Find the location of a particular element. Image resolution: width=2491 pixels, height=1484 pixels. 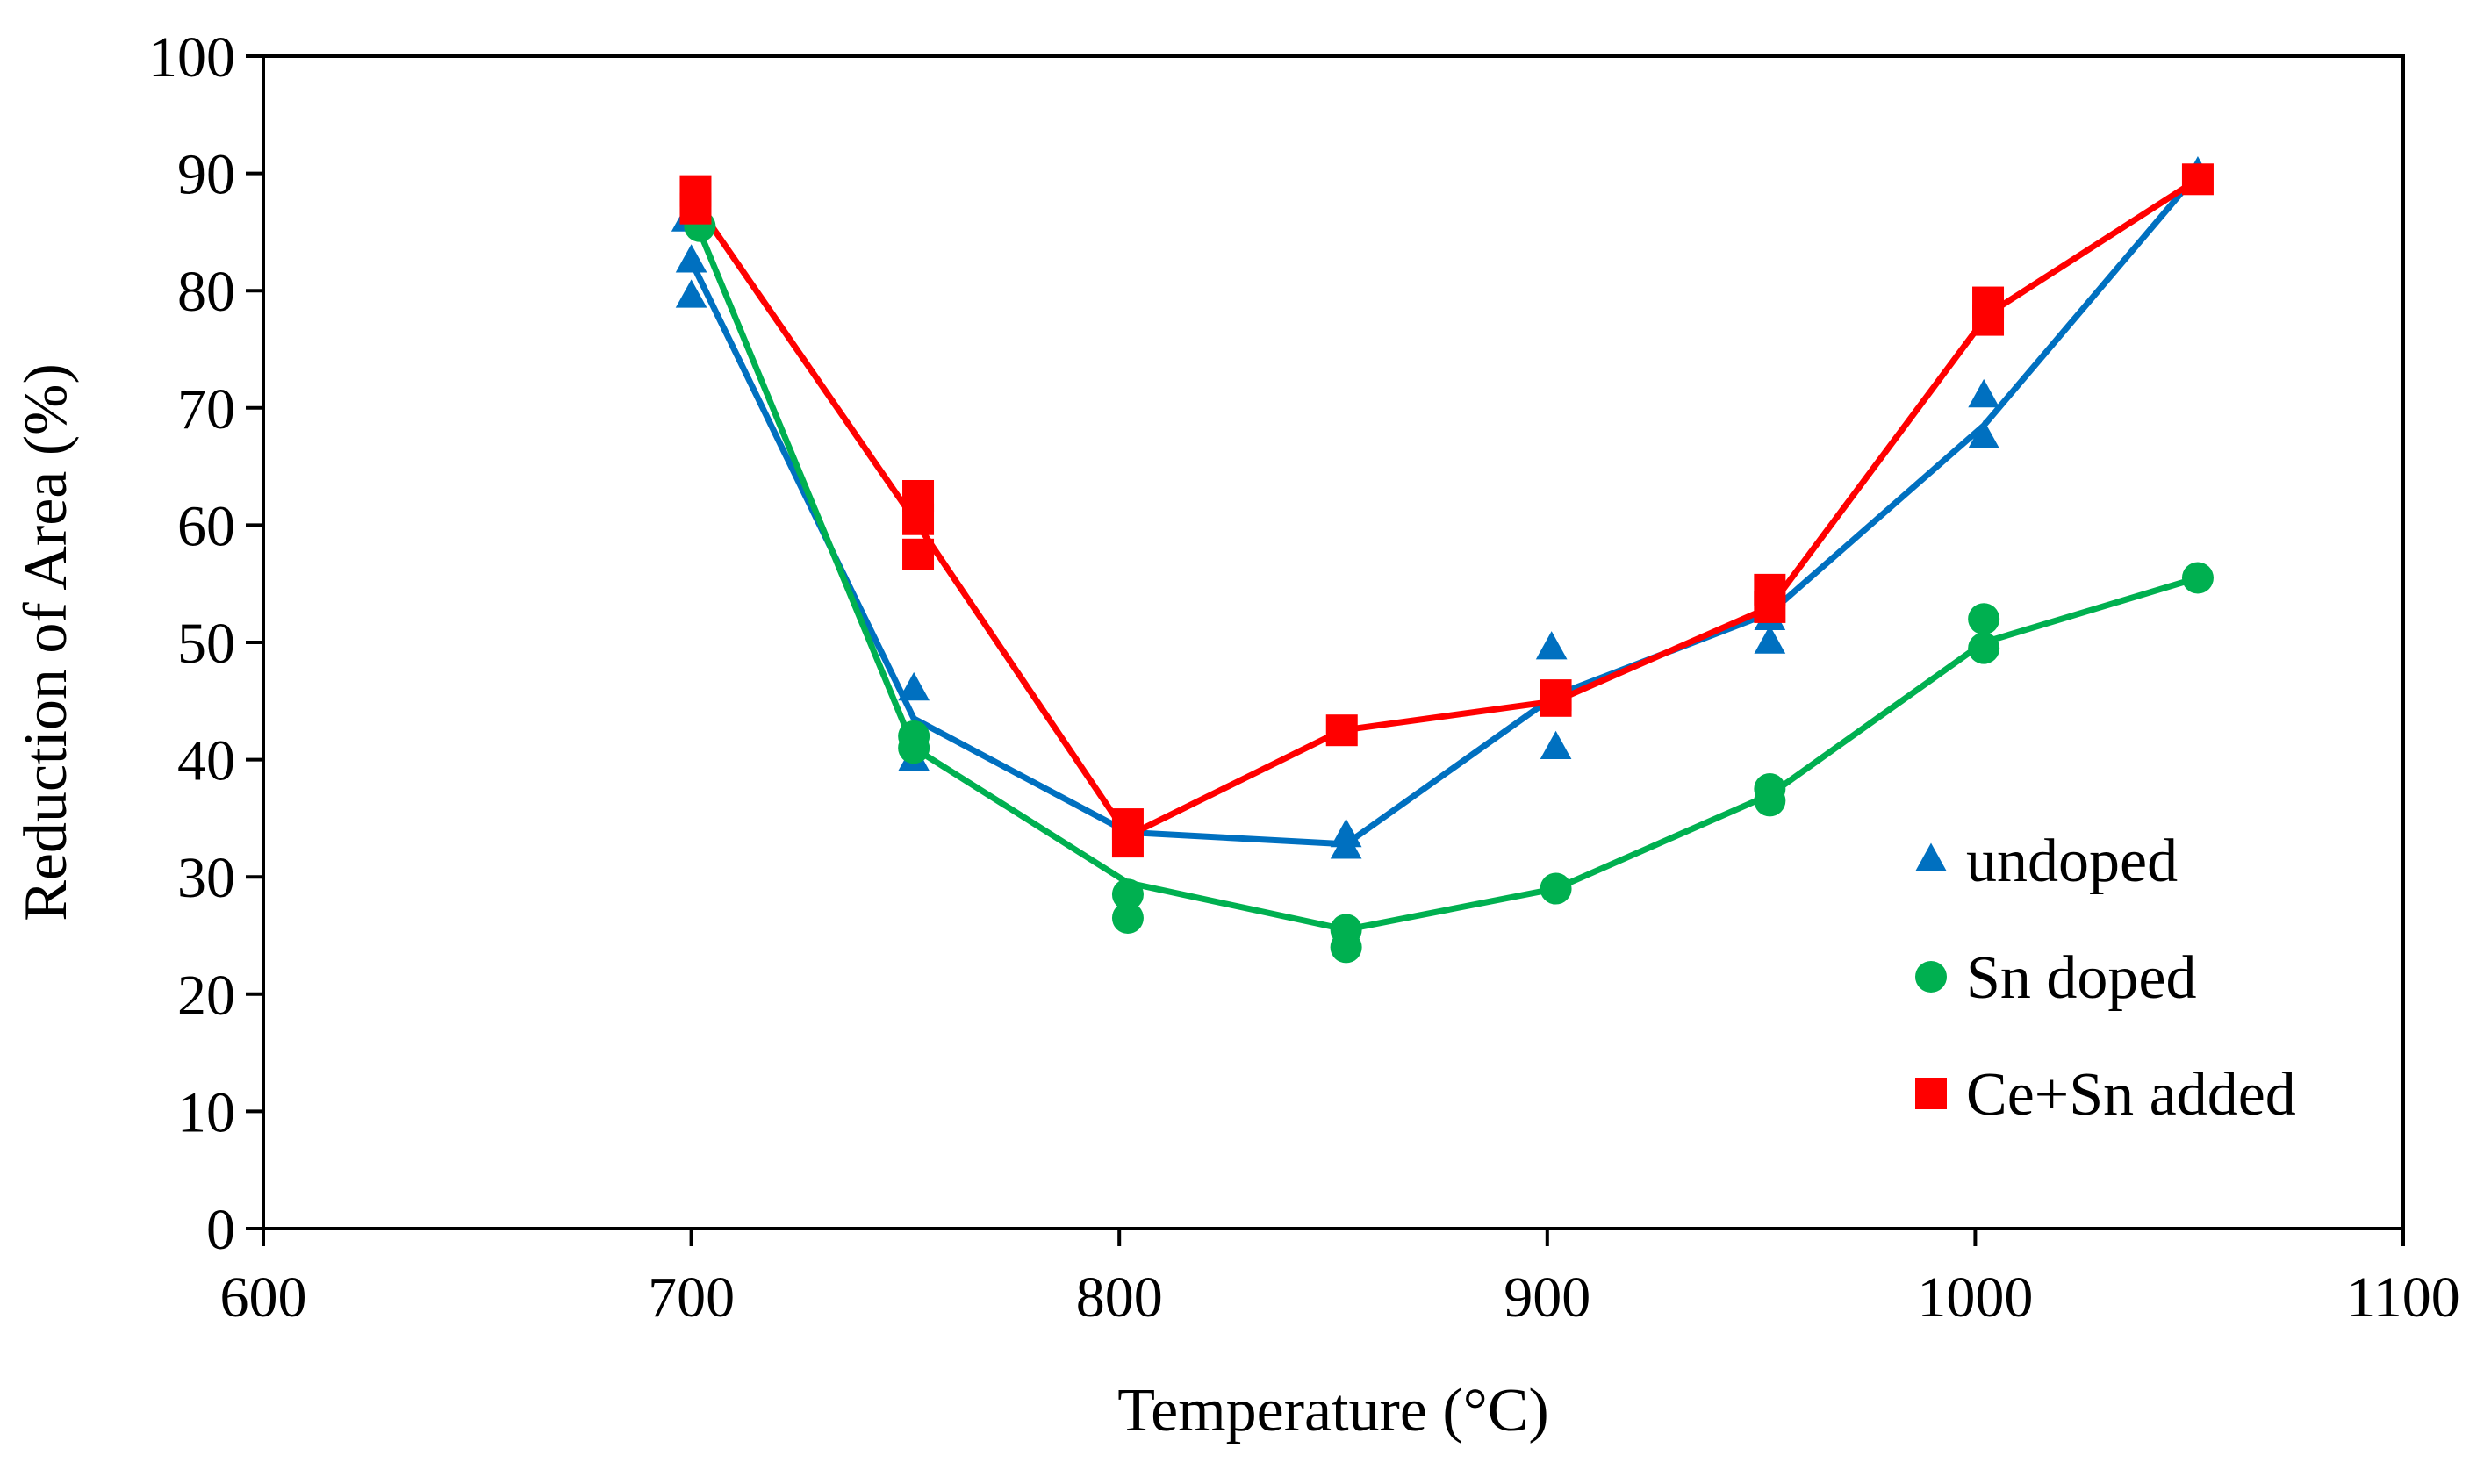

y-tick-label: 70 is located at coordinates (206, 409).